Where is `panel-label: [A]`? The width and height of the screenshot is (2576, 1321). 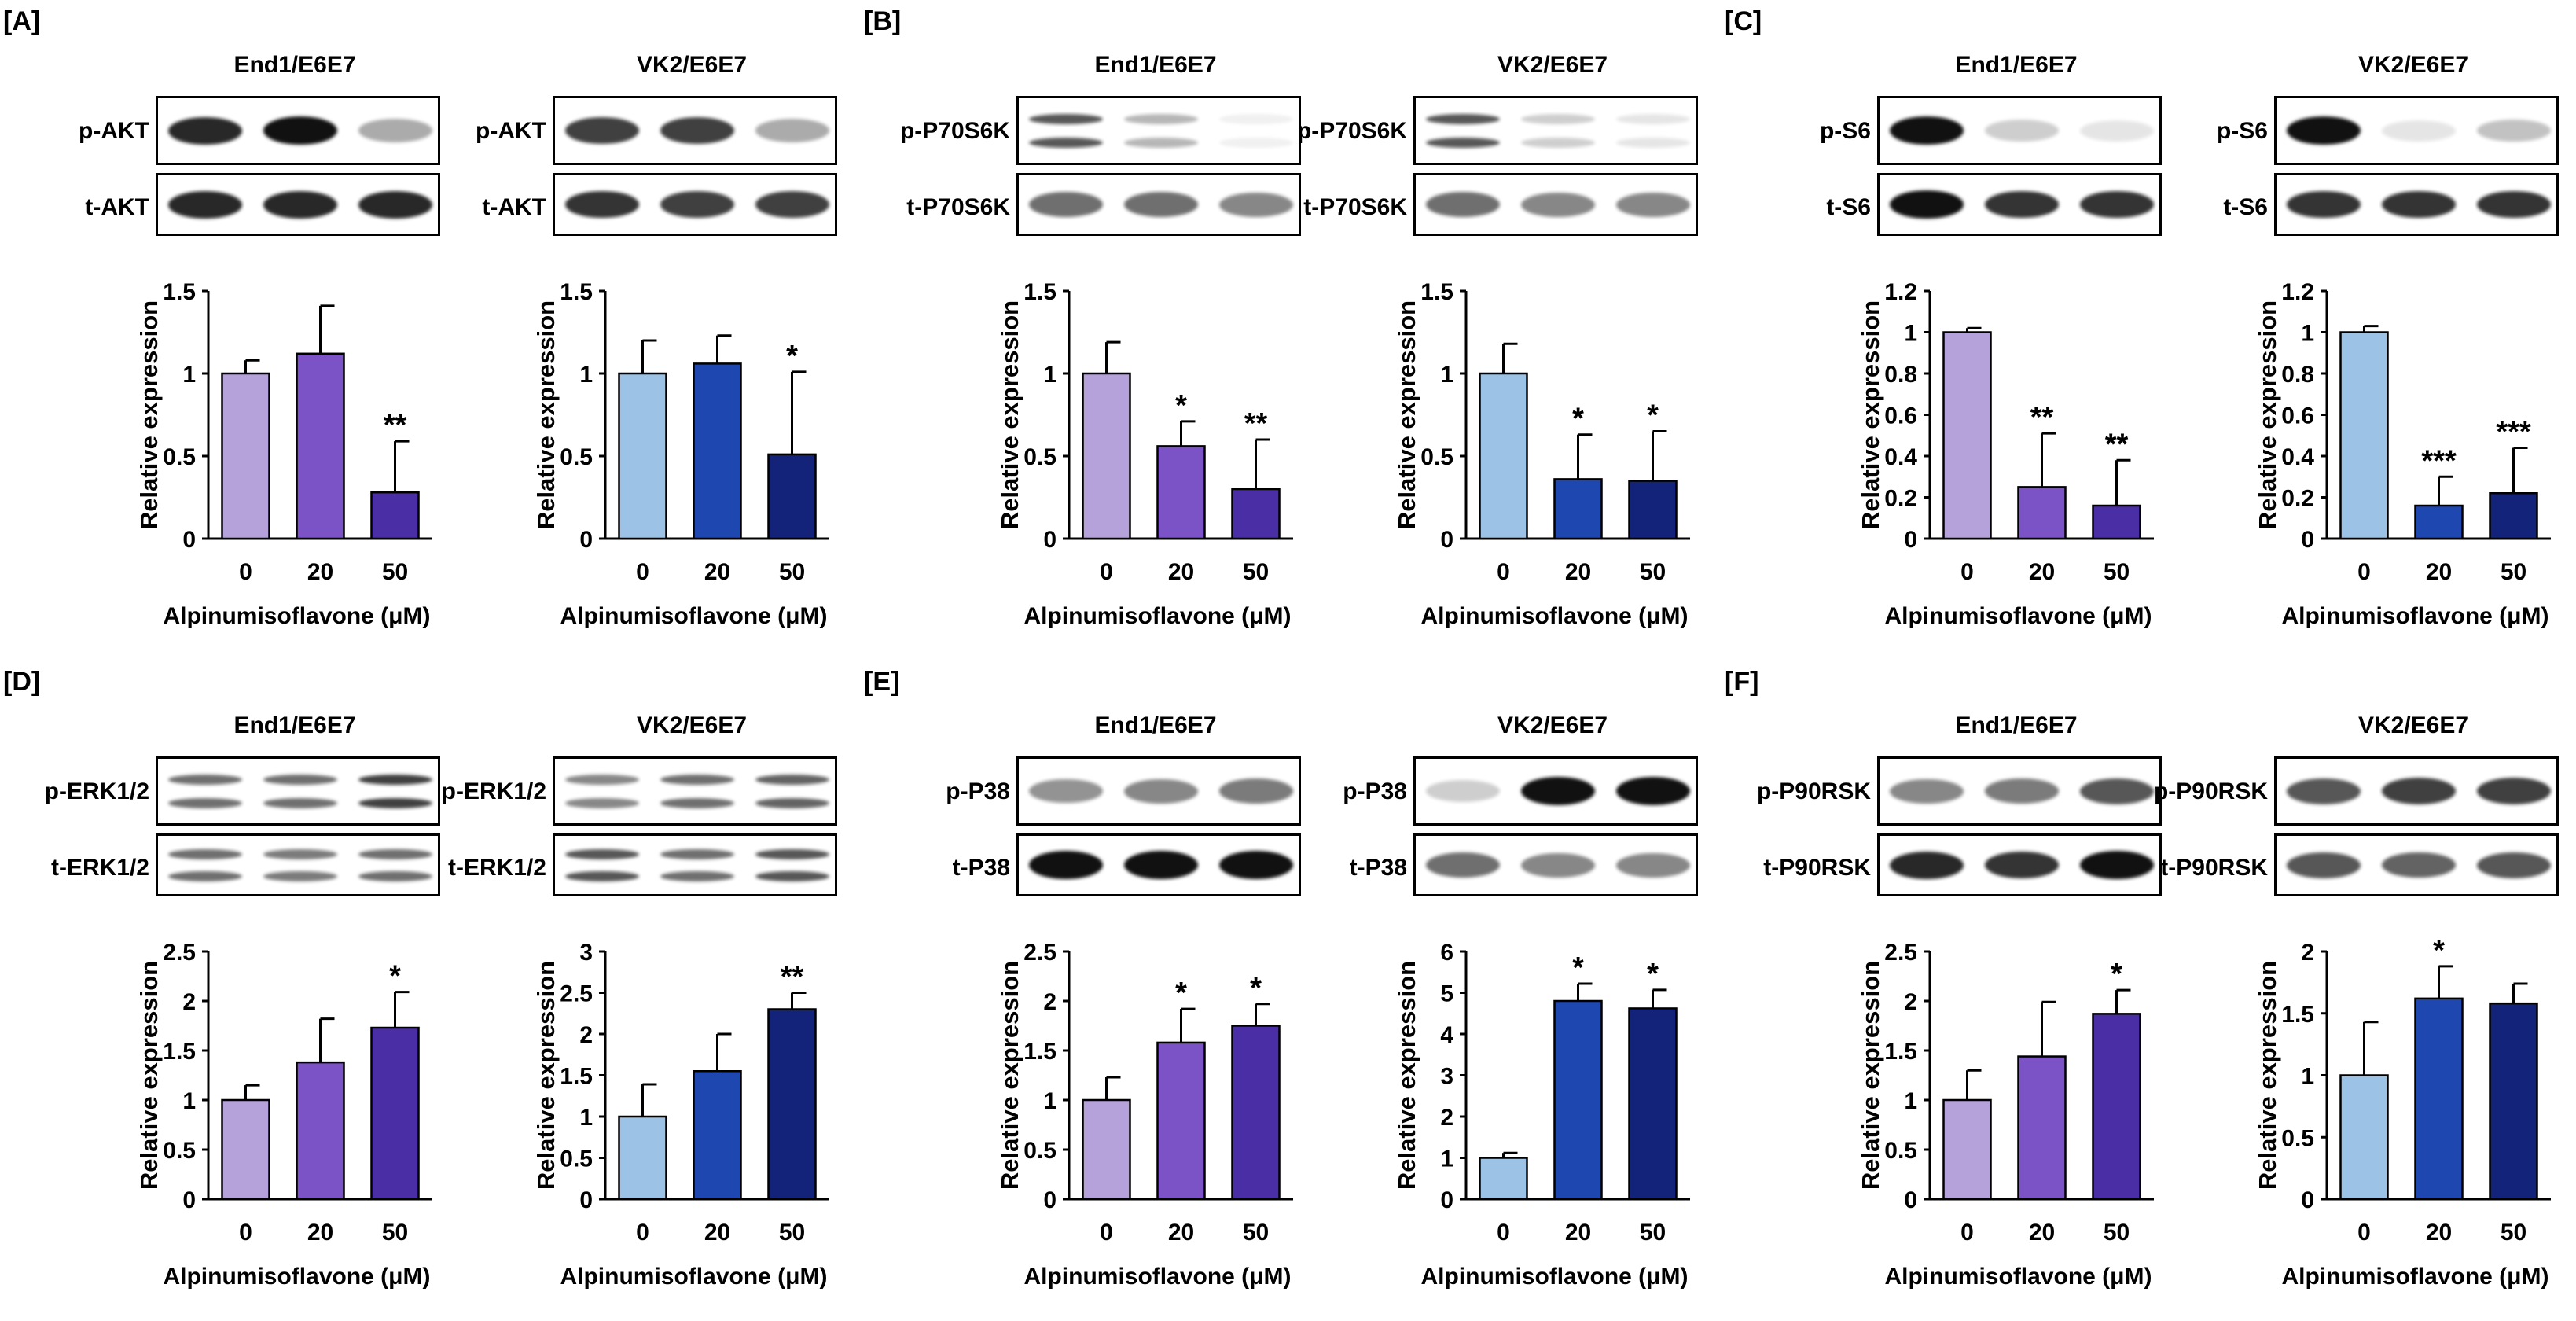
panel-label: [A] is located at coordinates (22, 21).